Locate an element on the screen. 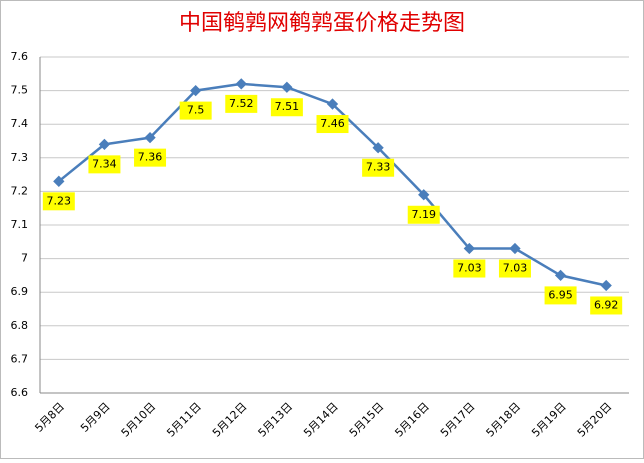  data-label: 7.46 is located at coordinates (332, 124).